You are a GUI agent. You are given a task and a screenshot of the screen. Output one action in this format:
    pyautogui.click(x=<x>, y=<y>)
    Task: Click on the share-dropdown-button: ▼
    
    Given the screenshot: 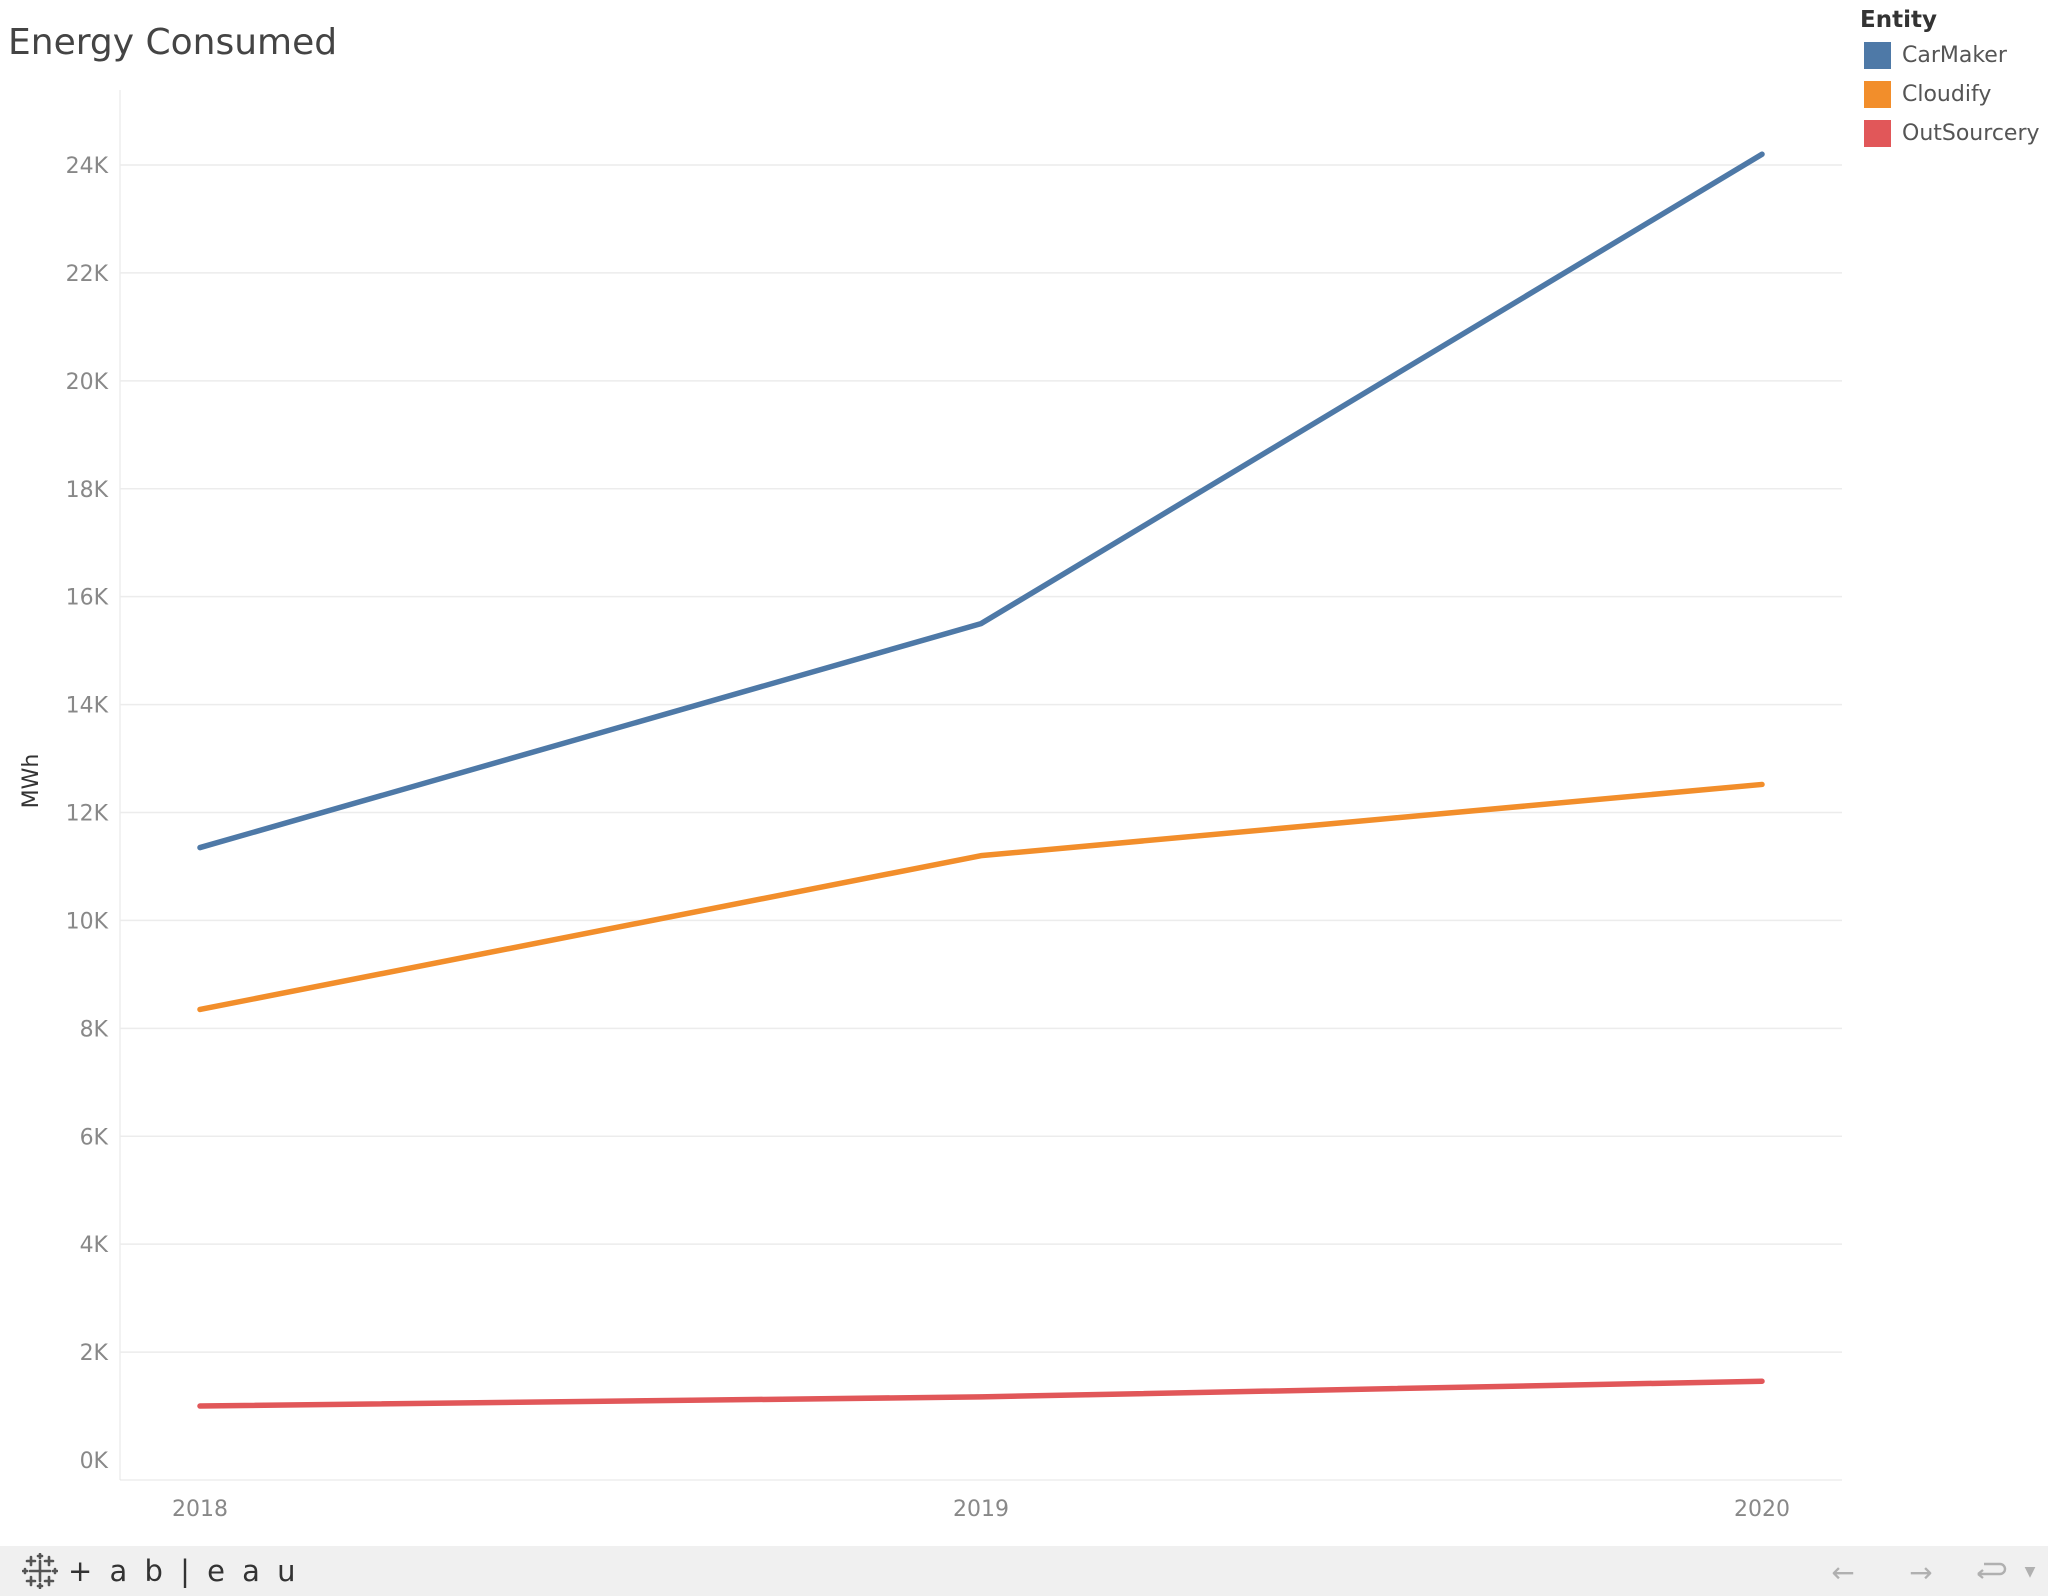 What is the action you would take?
    pyautogui.click(x=2030, y=1572)
    